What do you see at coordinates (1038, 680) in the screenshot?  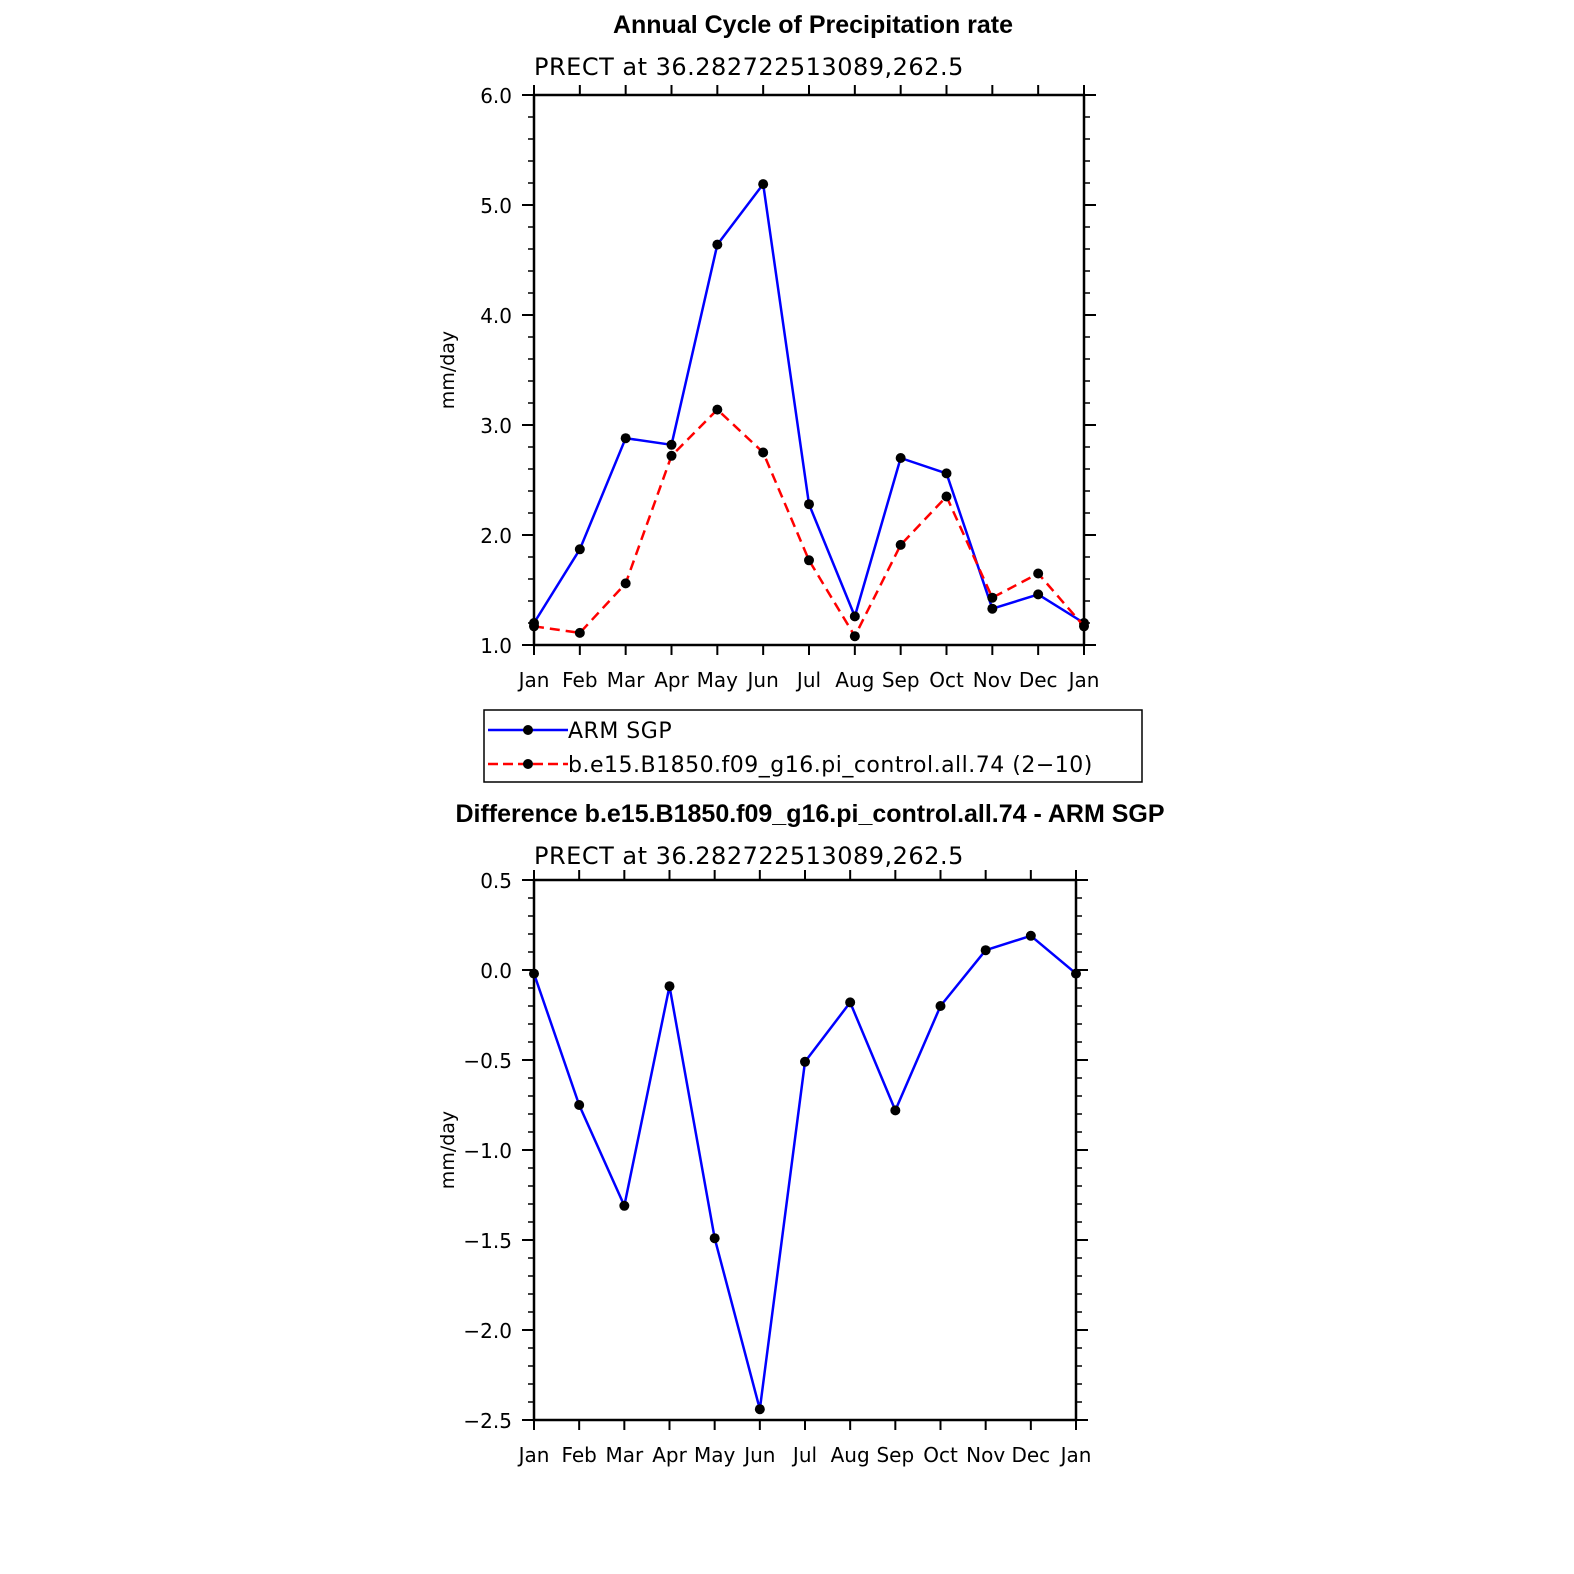 I see `chart1-xtick-label: Dec` at bounding box center [1038, 680].